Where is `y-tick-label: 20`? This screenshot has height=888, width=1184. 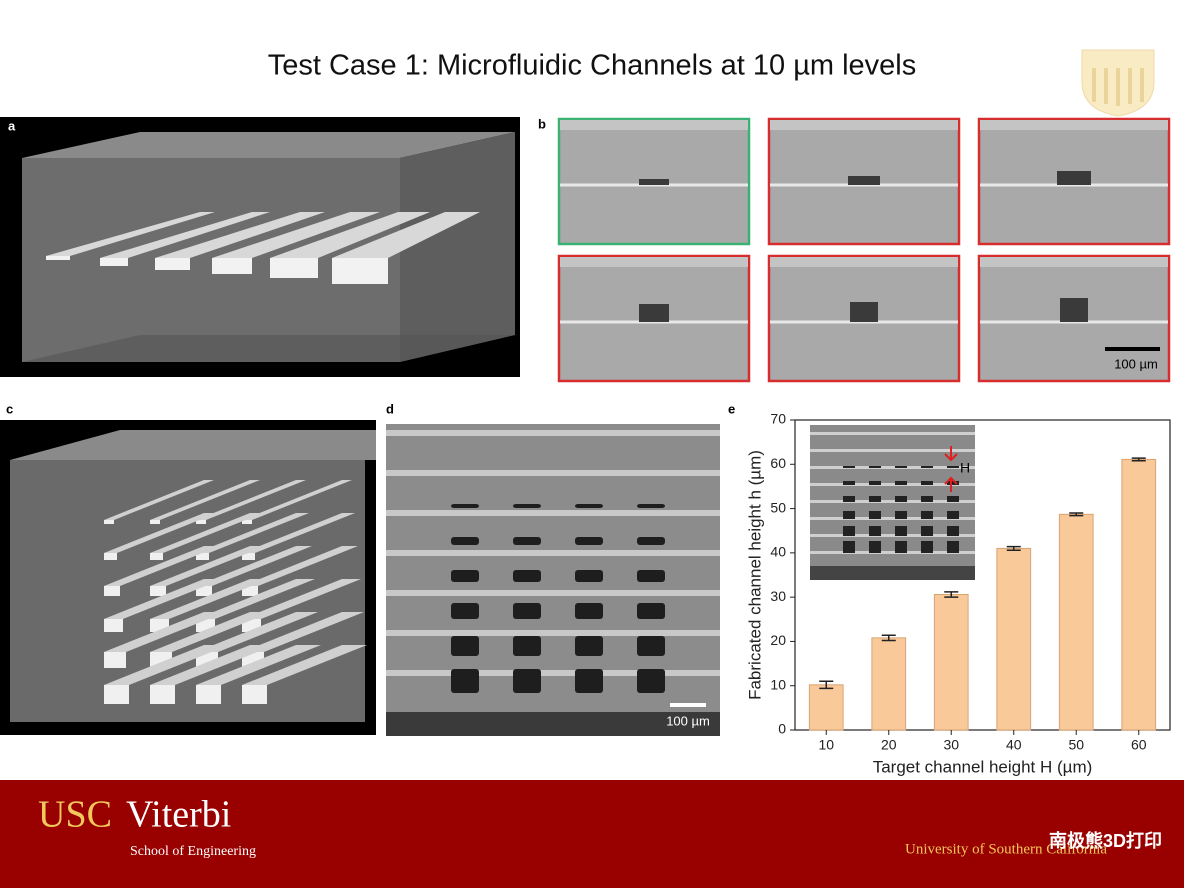
y-tick-label: 20 is located at coordinates (778, 640).